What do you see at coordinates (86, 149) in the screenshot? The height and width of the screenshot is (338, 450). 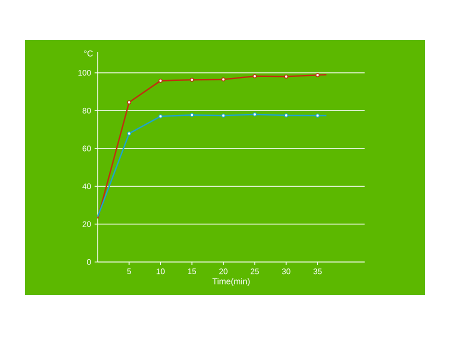 I see `y-tick-label: 60` at bounding box center [86, 149].